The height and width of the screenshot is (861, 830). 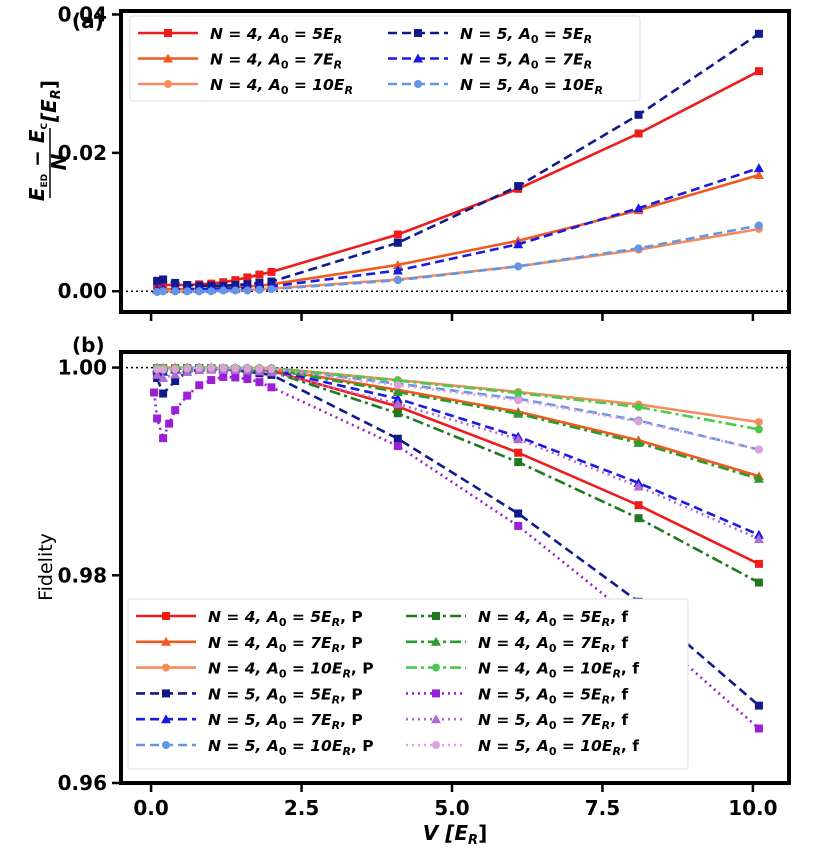 What do you see at coordinates (88, 21) in the screenshot?
I see `panel-a-label: (a)` at bounding box center [88, 21].